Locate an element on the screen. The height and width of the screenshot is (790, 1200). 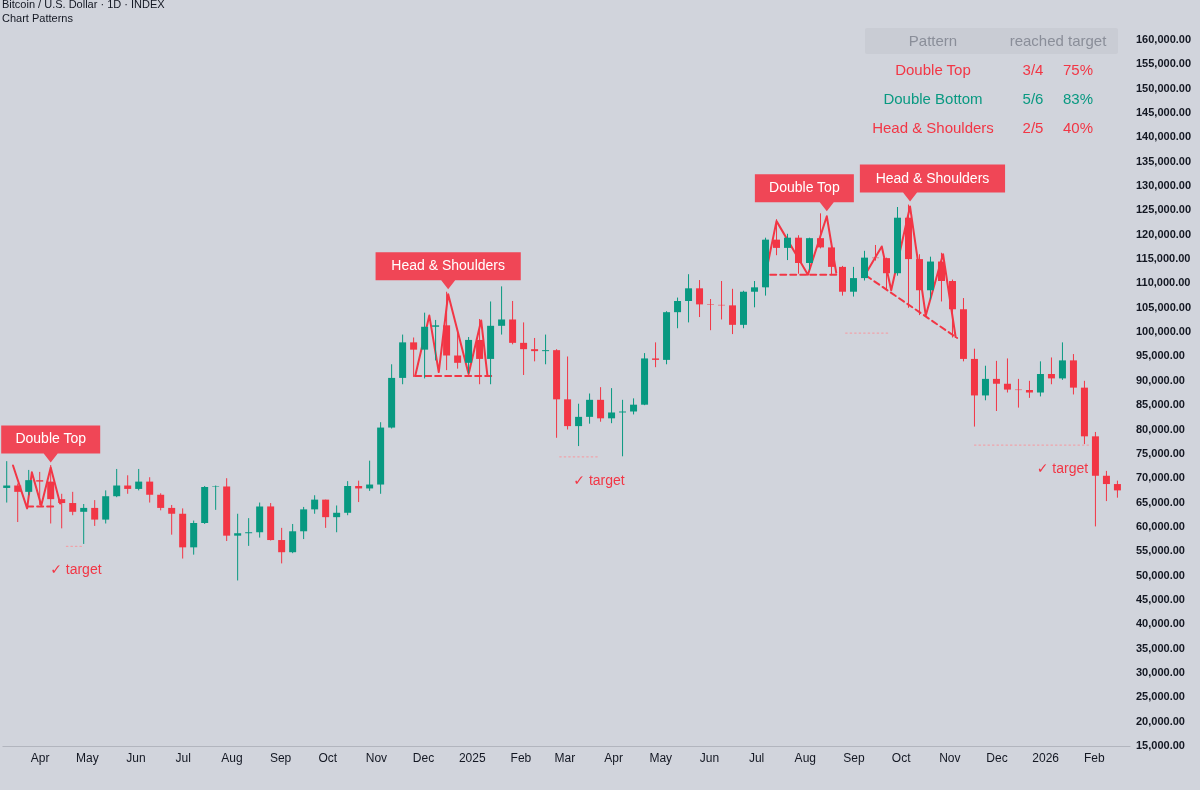
y-tick-label: 50,000.00 is located at coordinates (1160, 574).